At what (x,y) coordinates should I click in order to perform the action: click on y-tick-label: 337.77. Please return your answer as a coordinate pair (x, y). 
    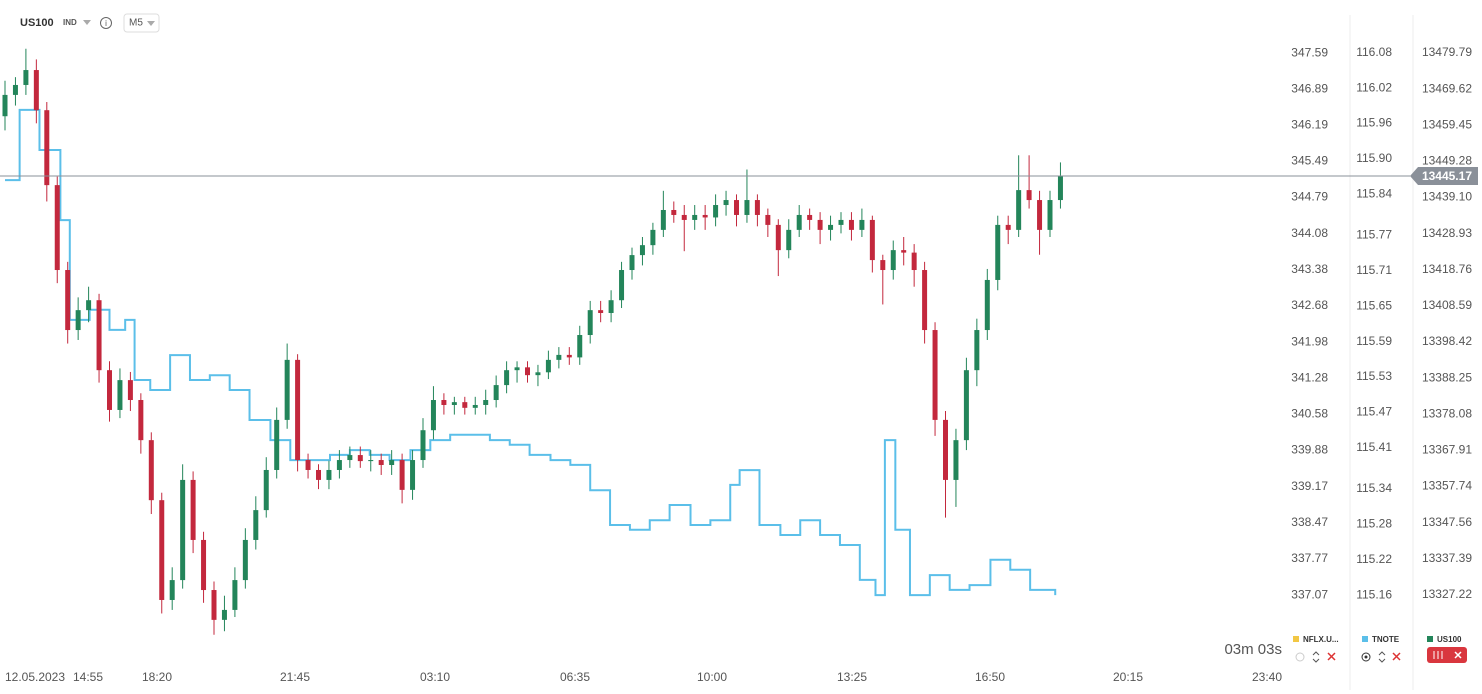
    Looking at the image, I should click on (1309, 558).